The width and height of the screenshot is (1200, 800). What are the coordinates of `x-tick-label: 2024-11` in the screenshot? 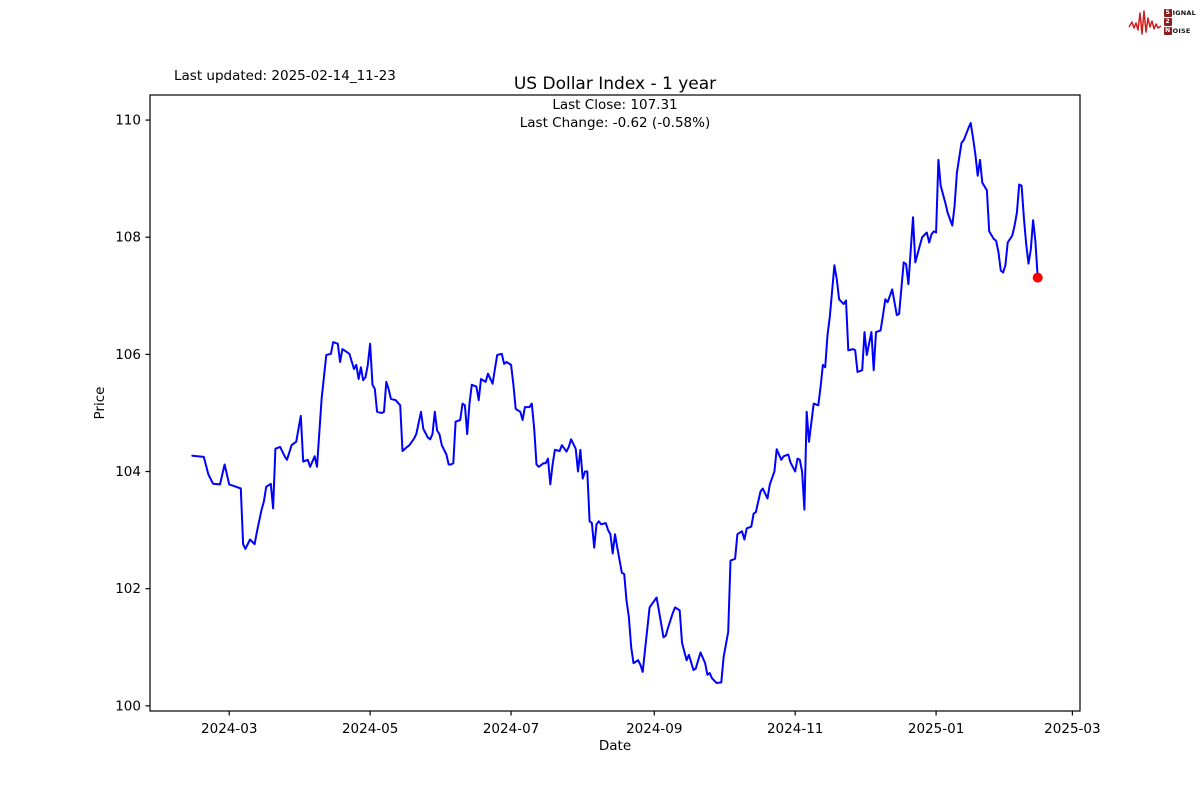 It's located at (795, 729).